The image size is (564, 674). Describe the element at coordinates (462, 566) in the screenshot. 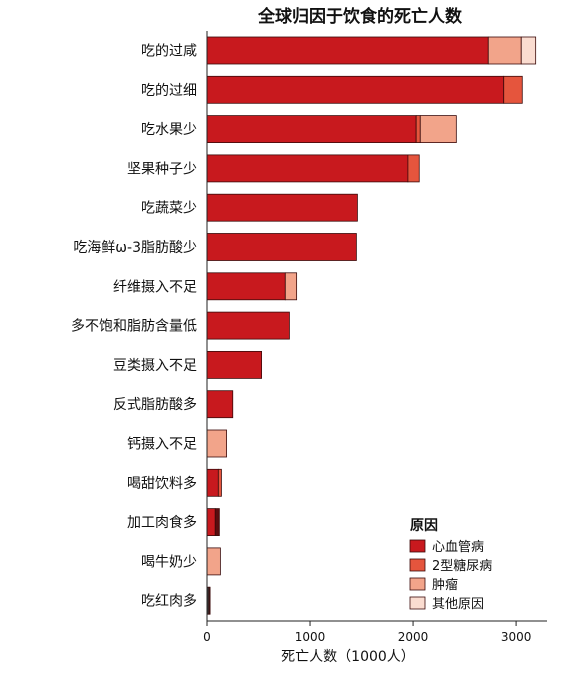

I see `legend-label: 2型糖尿病` at that location.